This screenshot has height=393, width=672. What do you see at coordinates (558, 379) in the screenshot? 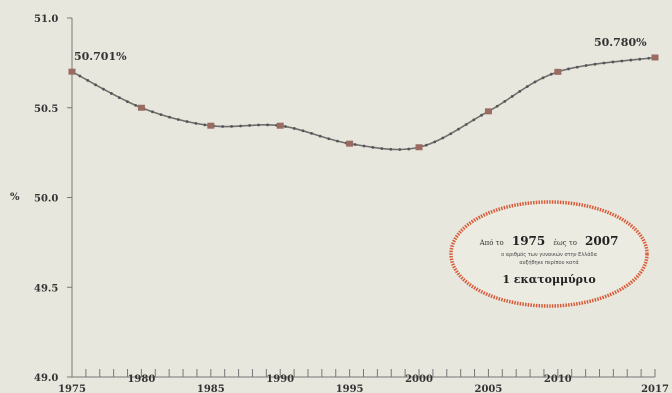
I see `x-tick-label: 2010` at bounding box center [558, 379].